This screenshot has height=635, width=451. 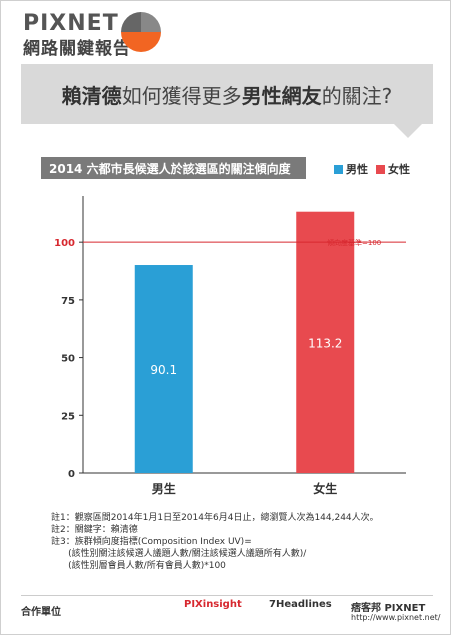 I want to click on legend-swatch-male, so click(x=338, y=169).